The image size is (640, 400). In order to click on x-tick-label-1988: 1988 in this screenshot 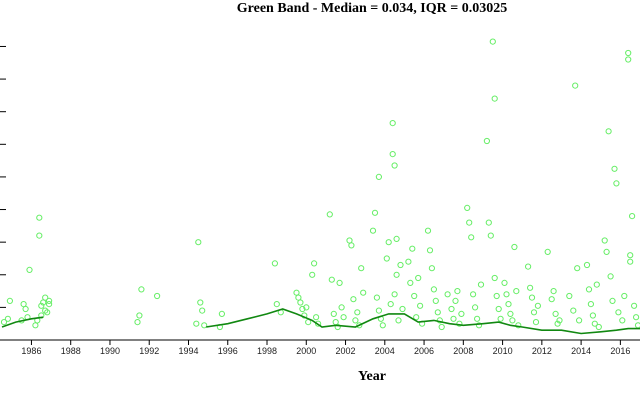, I will do `click(71, 351)`.